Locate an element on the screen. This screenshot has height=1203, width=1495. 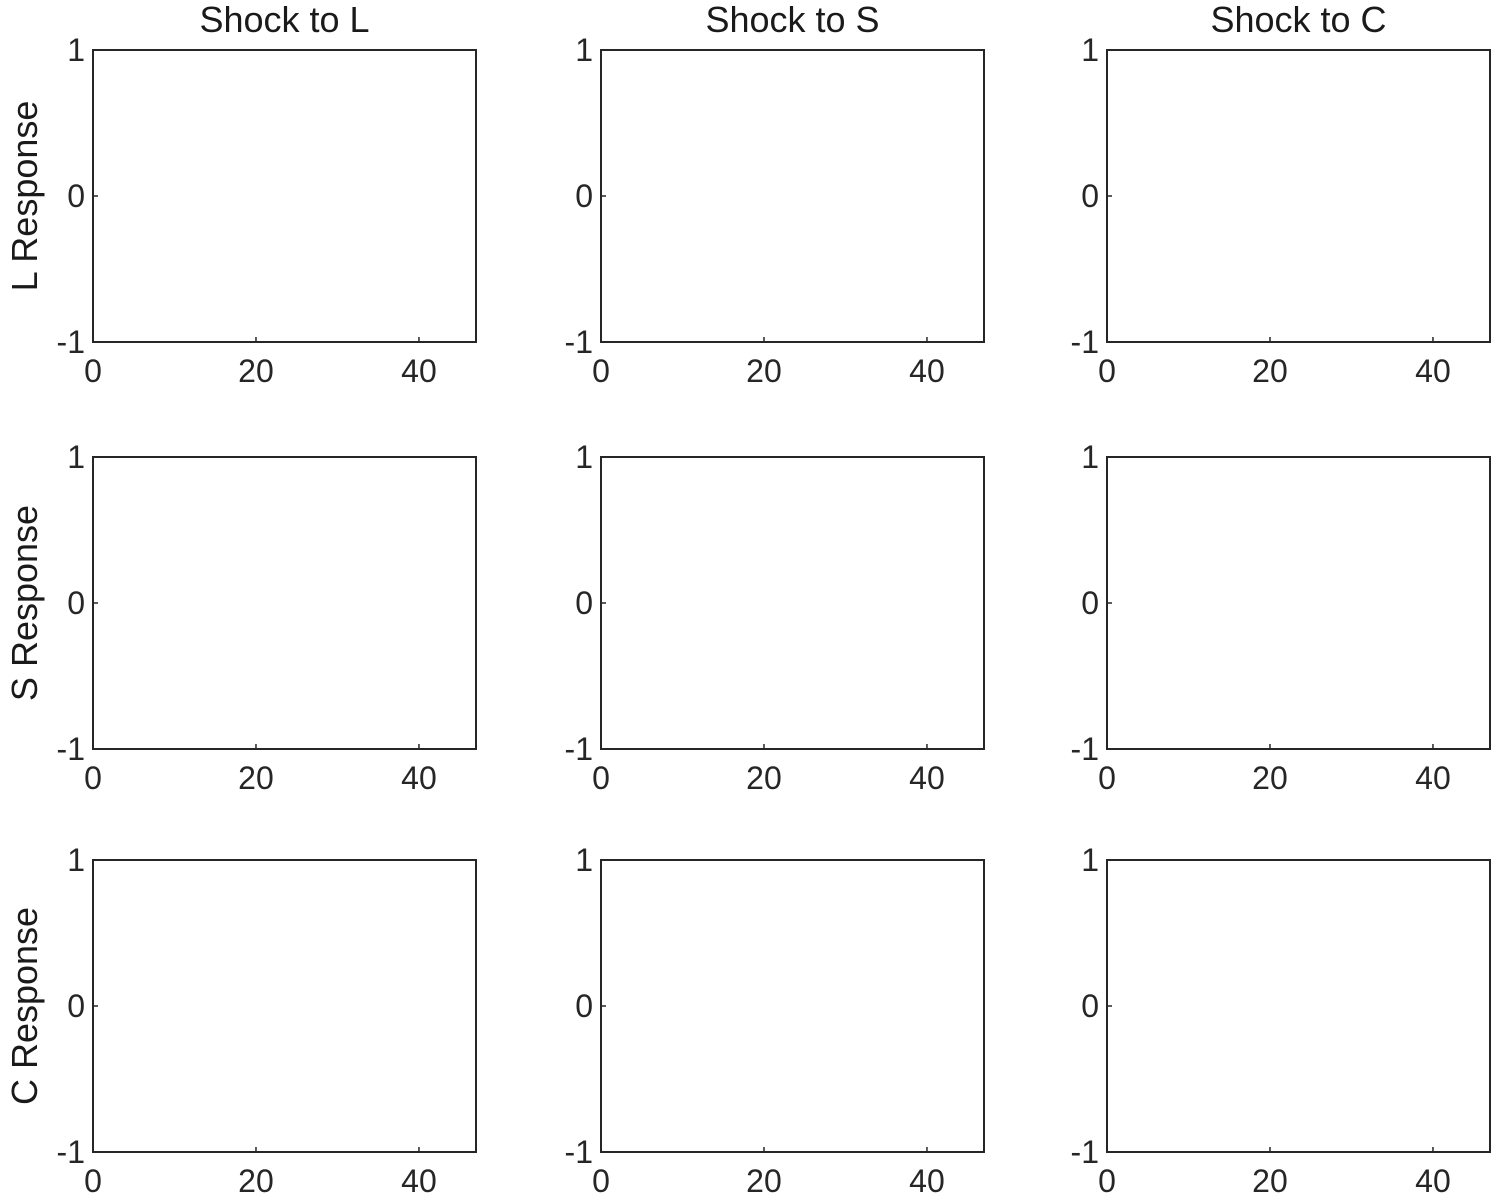
row-label: L Response is located at coordinates (24, 196).